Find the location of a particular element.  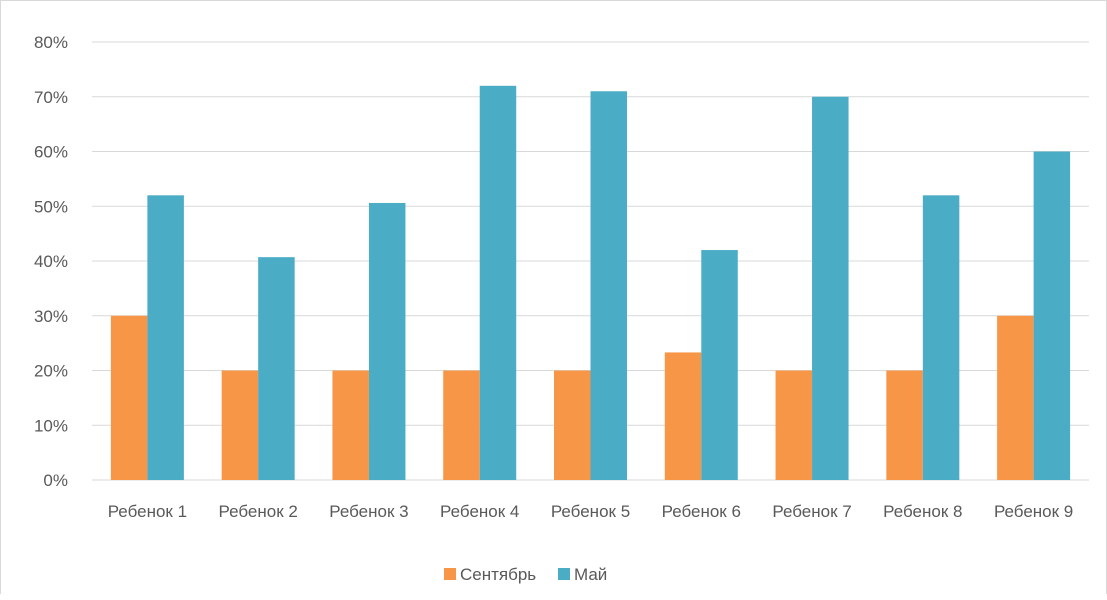

y-tick-label: 30% is located at coordinates (51, 316).